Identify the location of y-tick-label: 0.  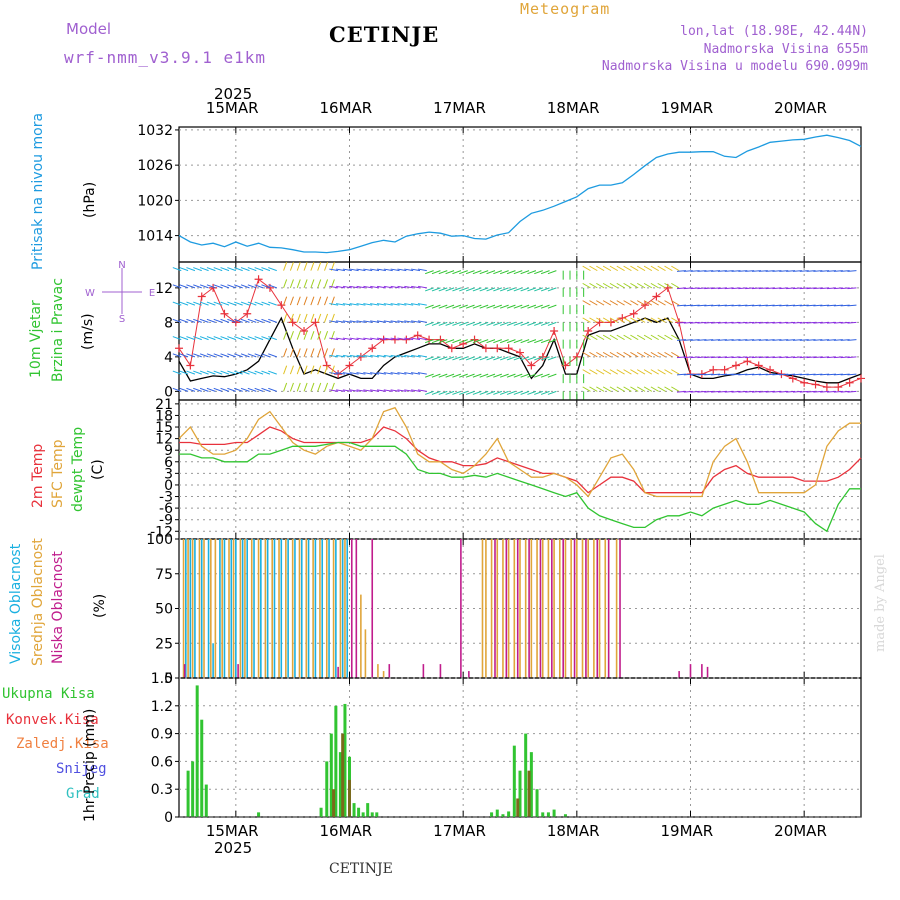
(168, 486).